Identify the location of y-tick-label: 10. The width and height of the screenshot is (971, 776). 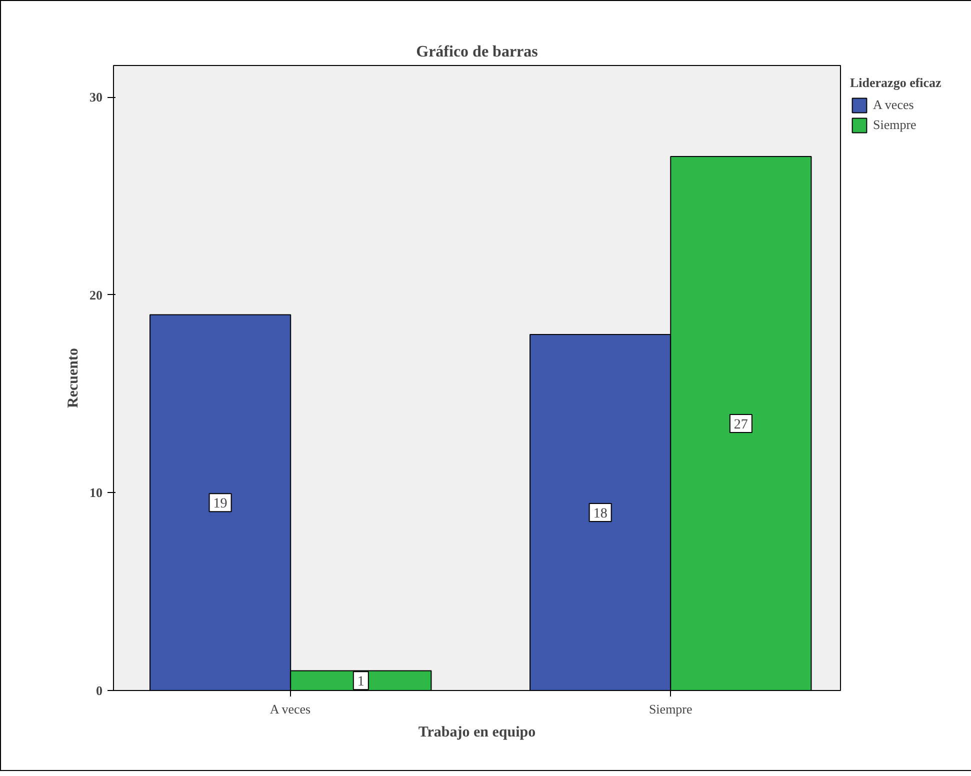
(96, 492).